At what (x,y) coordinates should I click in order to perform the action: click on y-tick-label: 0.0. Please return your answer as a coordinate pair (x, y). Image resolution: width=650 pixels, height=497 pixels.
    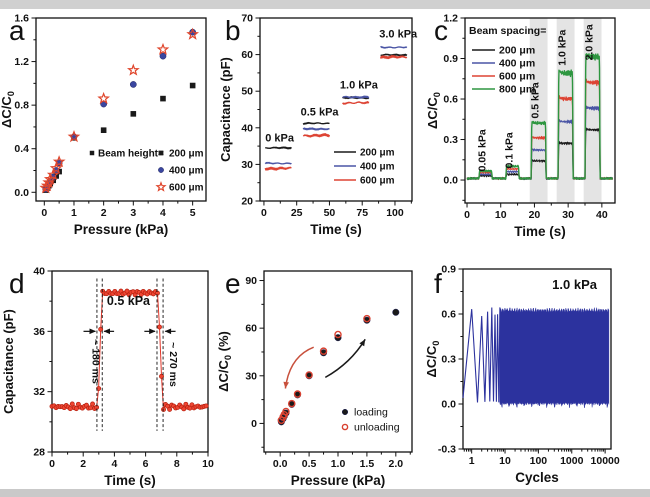
    Looking at the image, I should click on (450, 181).